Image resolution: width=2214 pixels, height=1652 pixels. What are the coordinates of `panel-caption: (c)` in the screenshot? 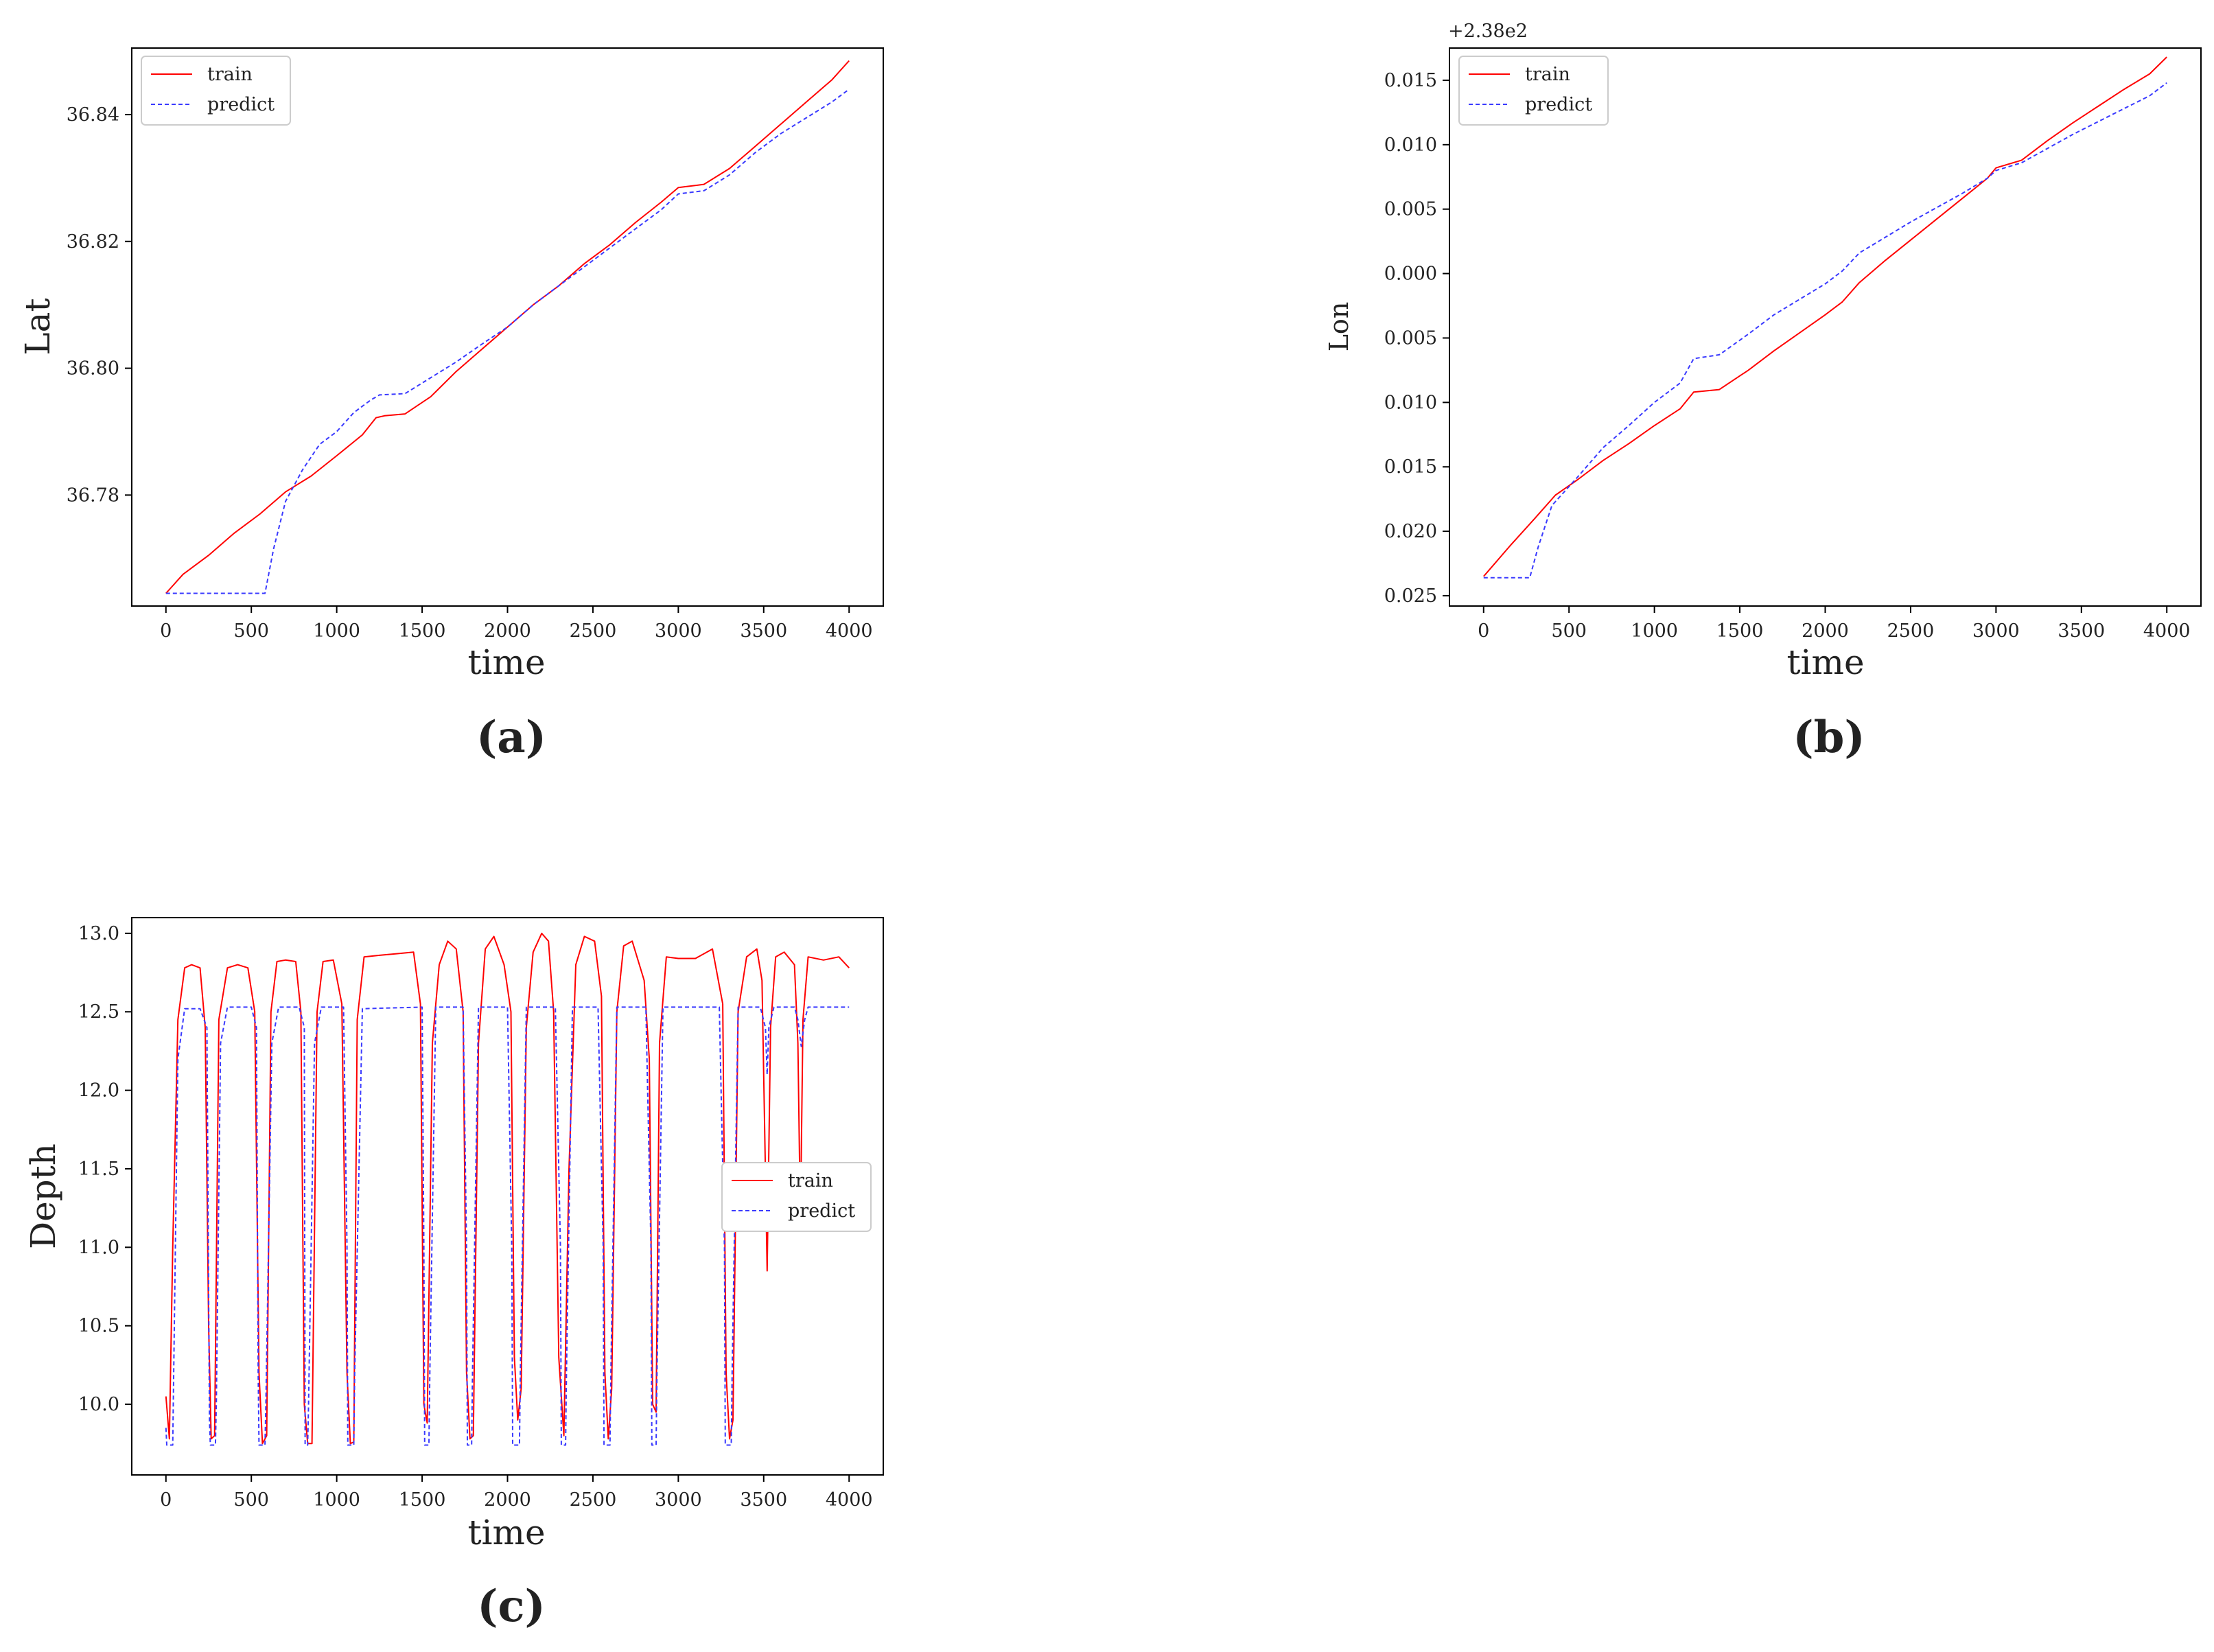 It's located at (511, 1606).